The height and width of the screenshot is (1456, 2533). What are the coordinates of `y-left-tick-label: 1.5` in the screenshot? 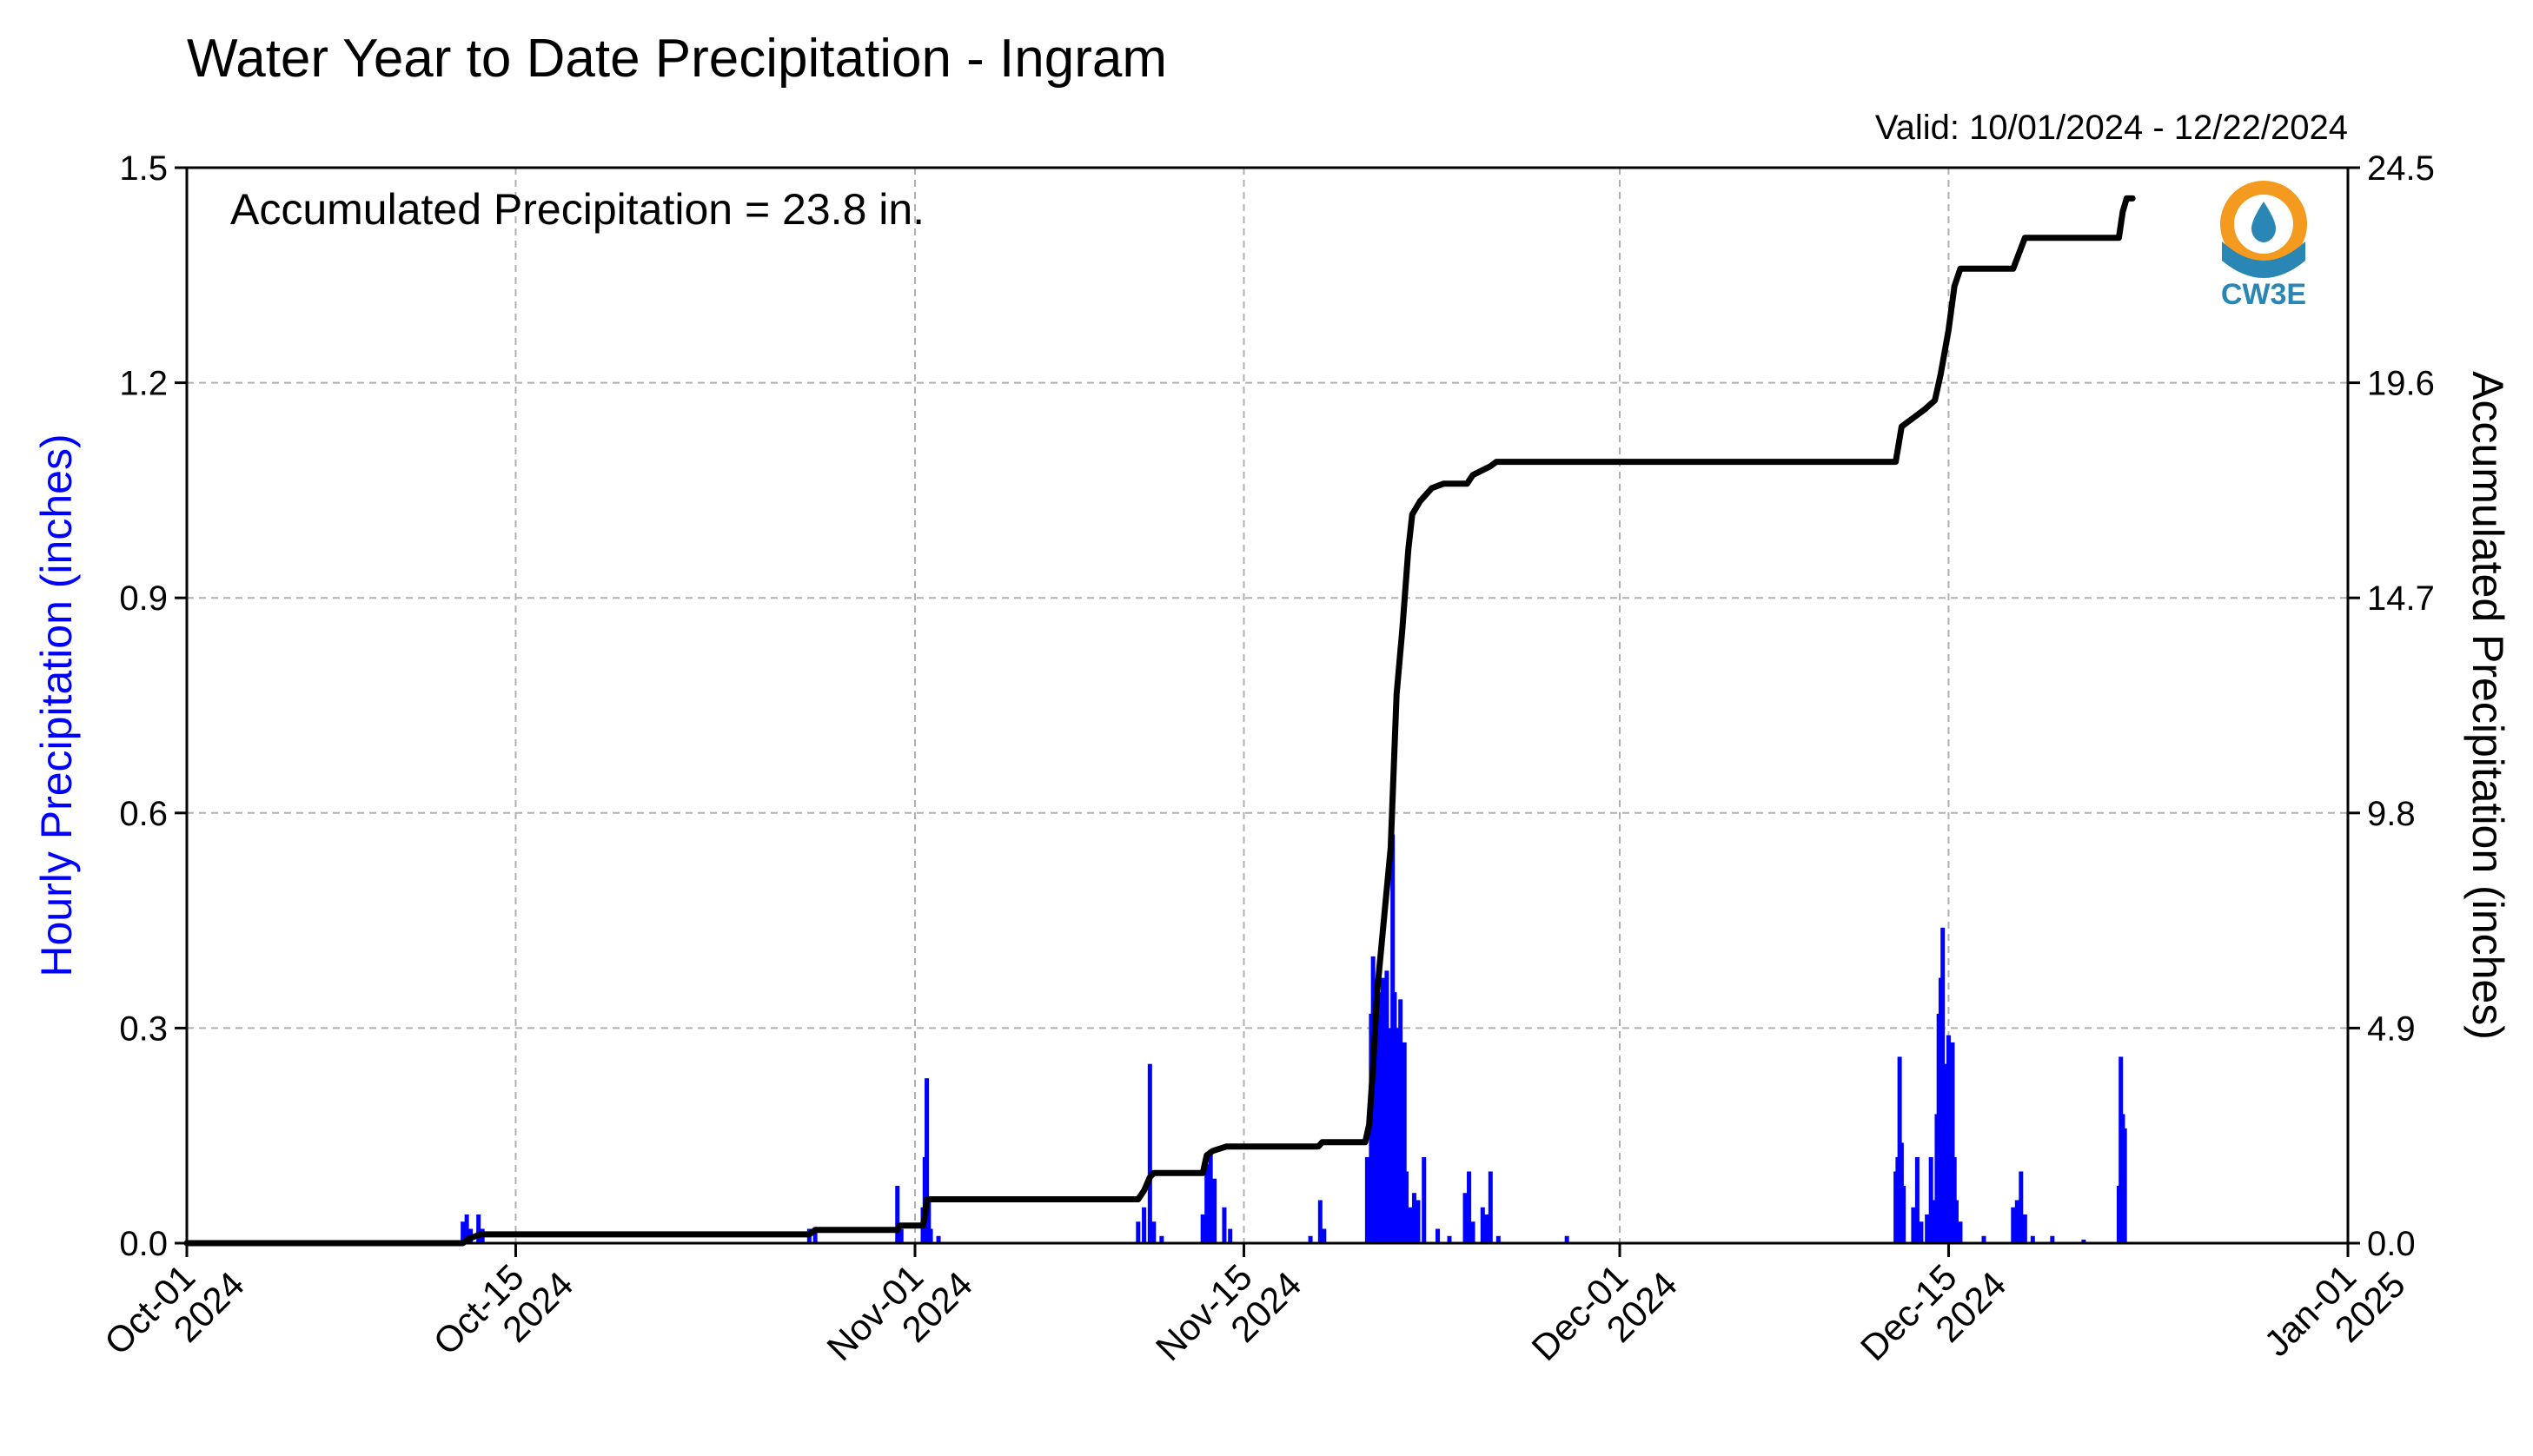 It's located at (143, 168).